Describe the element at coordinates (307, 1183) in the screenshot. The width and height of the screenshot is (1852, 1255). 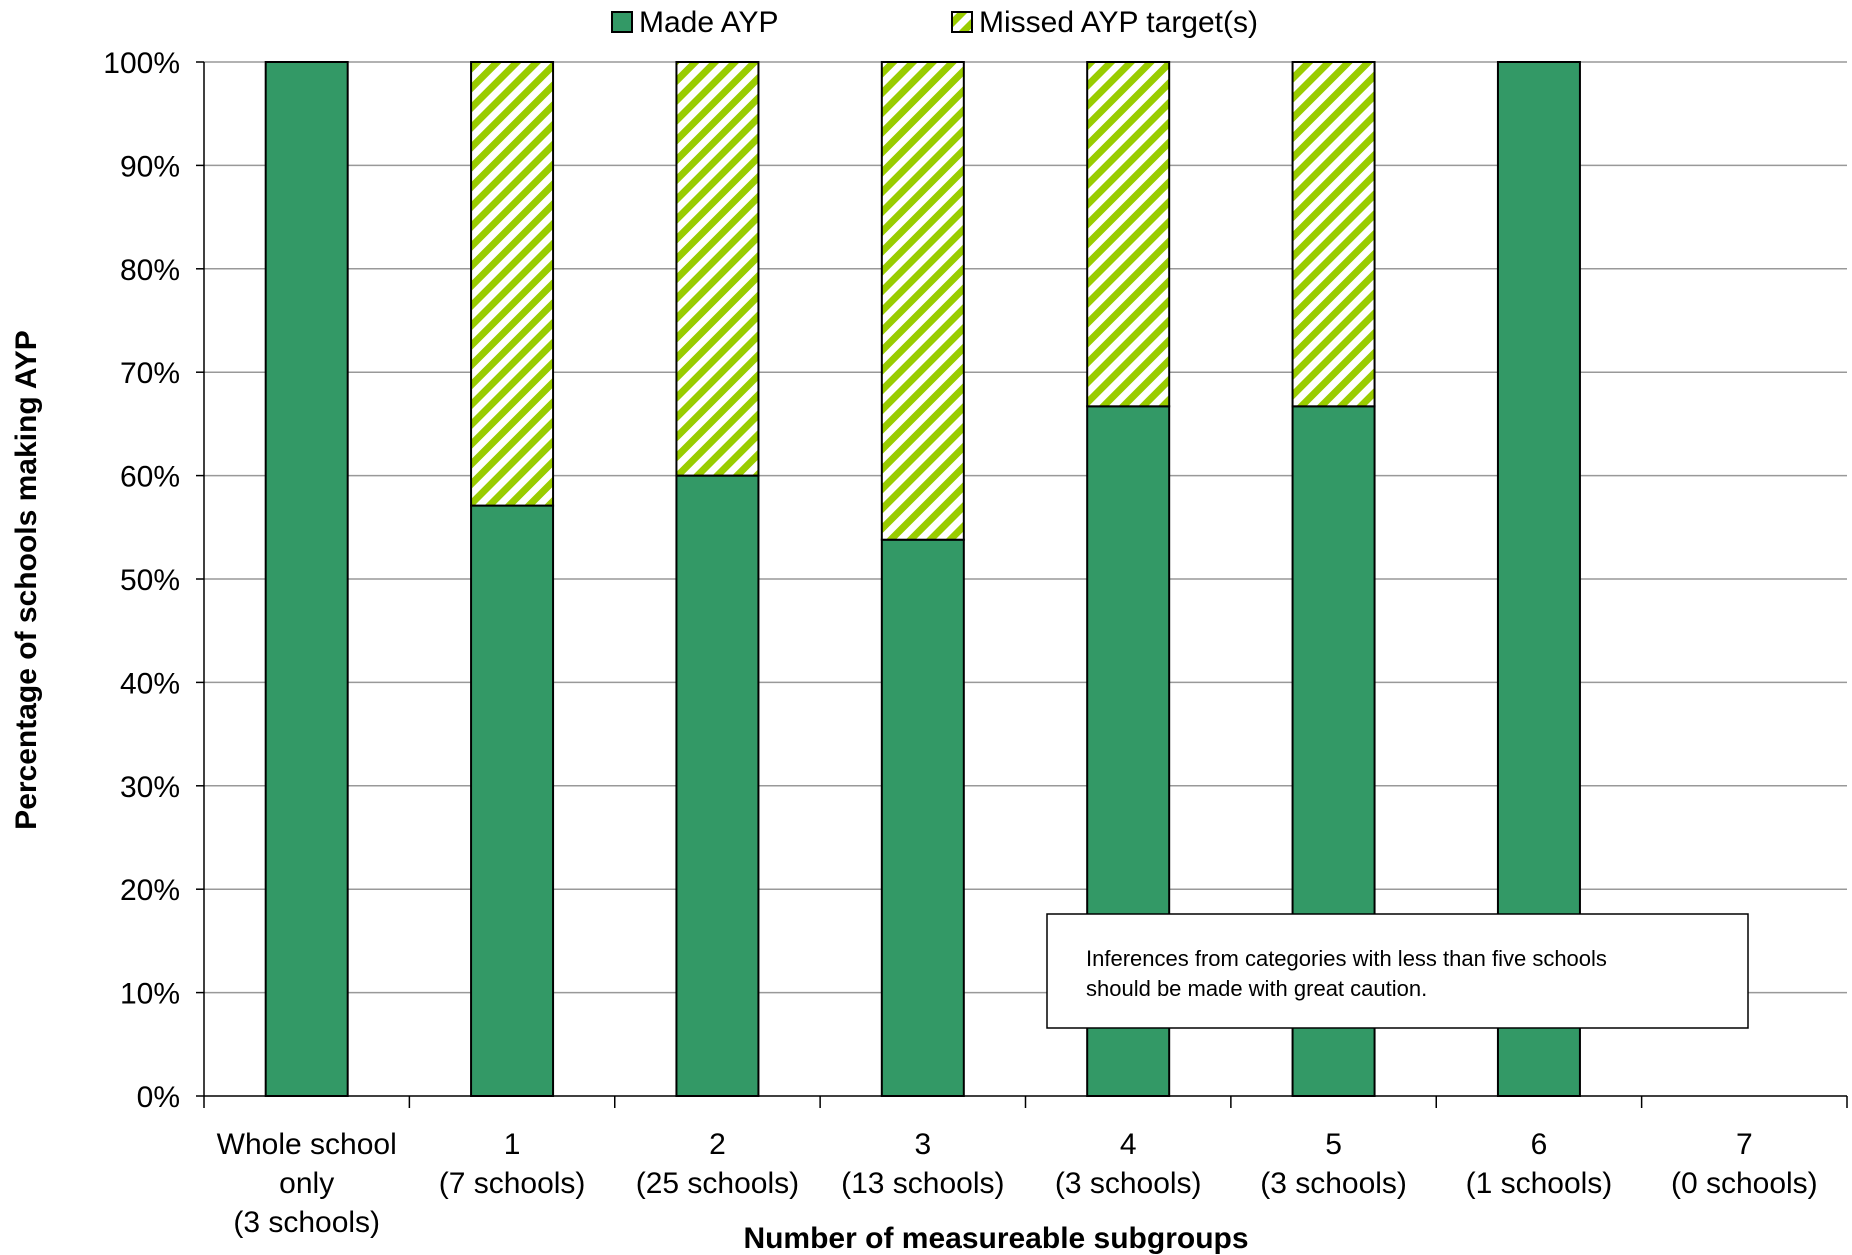
I see `x-category-label: Whole school only (3 schools)` at that location.